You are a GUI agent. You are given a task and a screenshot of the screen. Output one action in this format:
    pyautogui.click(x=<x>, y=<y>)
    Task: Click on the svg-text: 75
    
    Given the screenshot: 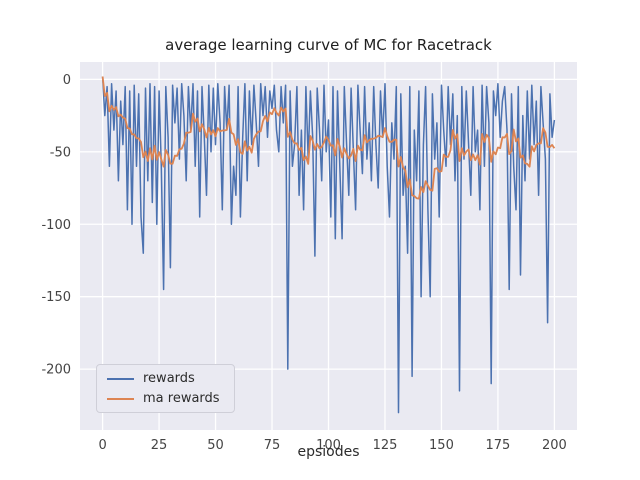 What is the action you would take?
    pyautogui.click(x=272, y=445)
    